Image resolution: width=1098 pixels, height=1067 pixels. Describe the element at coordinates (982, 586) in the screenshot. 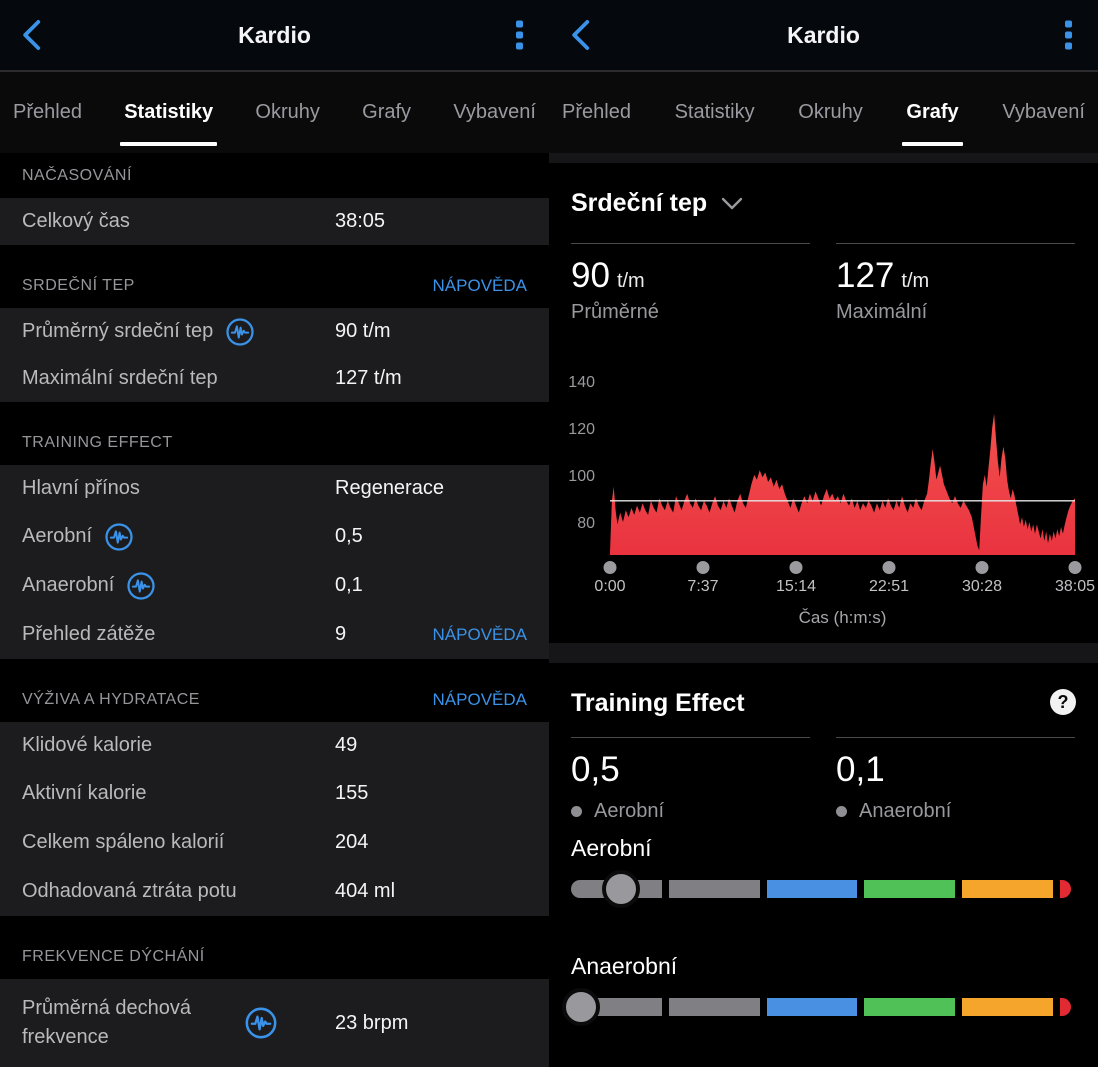

I see `x-axis-tick: 30:28` at that location.